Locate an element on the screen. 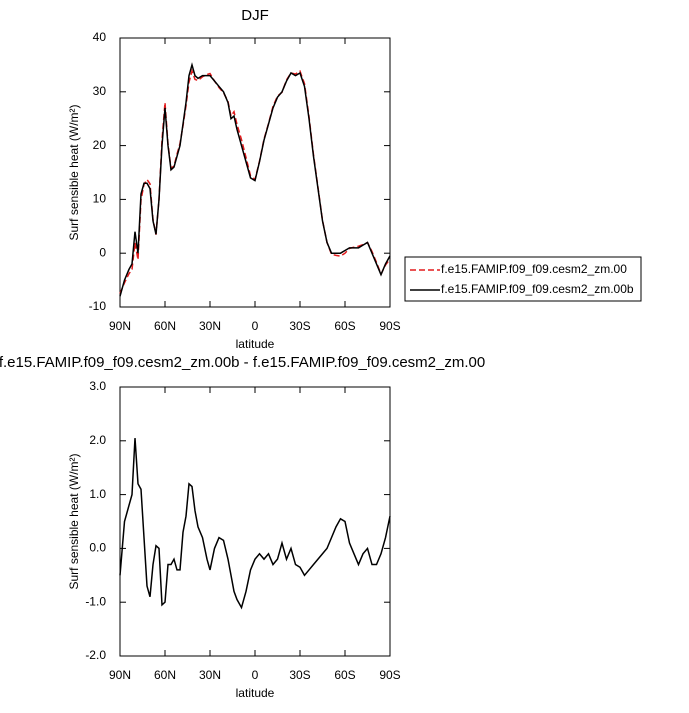 The height and width of the screenshot is (713, 689). y-tick-label: 3.0 is located at coordinates (97, 386).